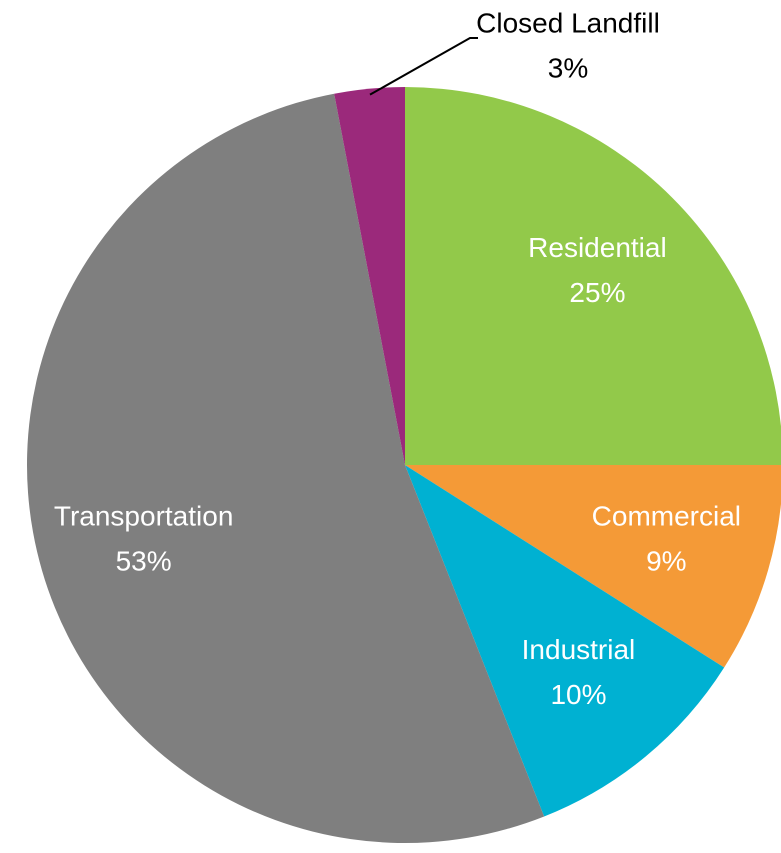  I want to click on slice-value-label: 10%, so click(578, 694).